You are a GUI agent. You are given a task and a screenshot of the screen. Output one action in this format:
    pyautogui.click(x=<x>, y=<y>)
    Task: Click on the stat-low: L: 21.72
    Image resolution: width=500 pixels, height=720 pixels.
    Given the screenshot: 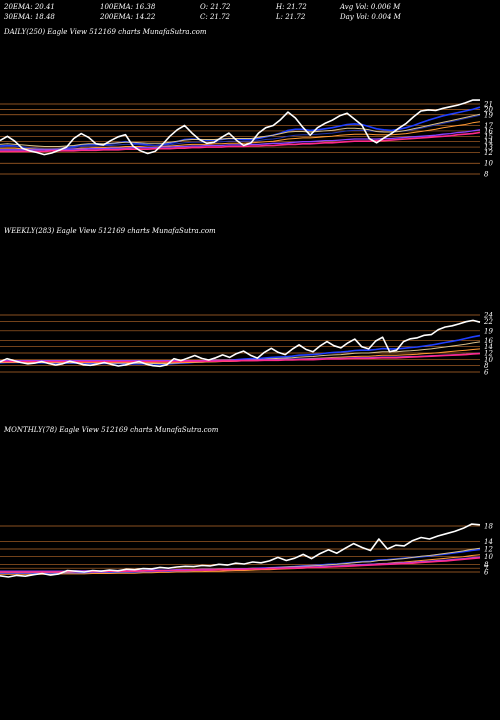 What is the action you would take?
    pyautogui.click(x=291, y=17)
    